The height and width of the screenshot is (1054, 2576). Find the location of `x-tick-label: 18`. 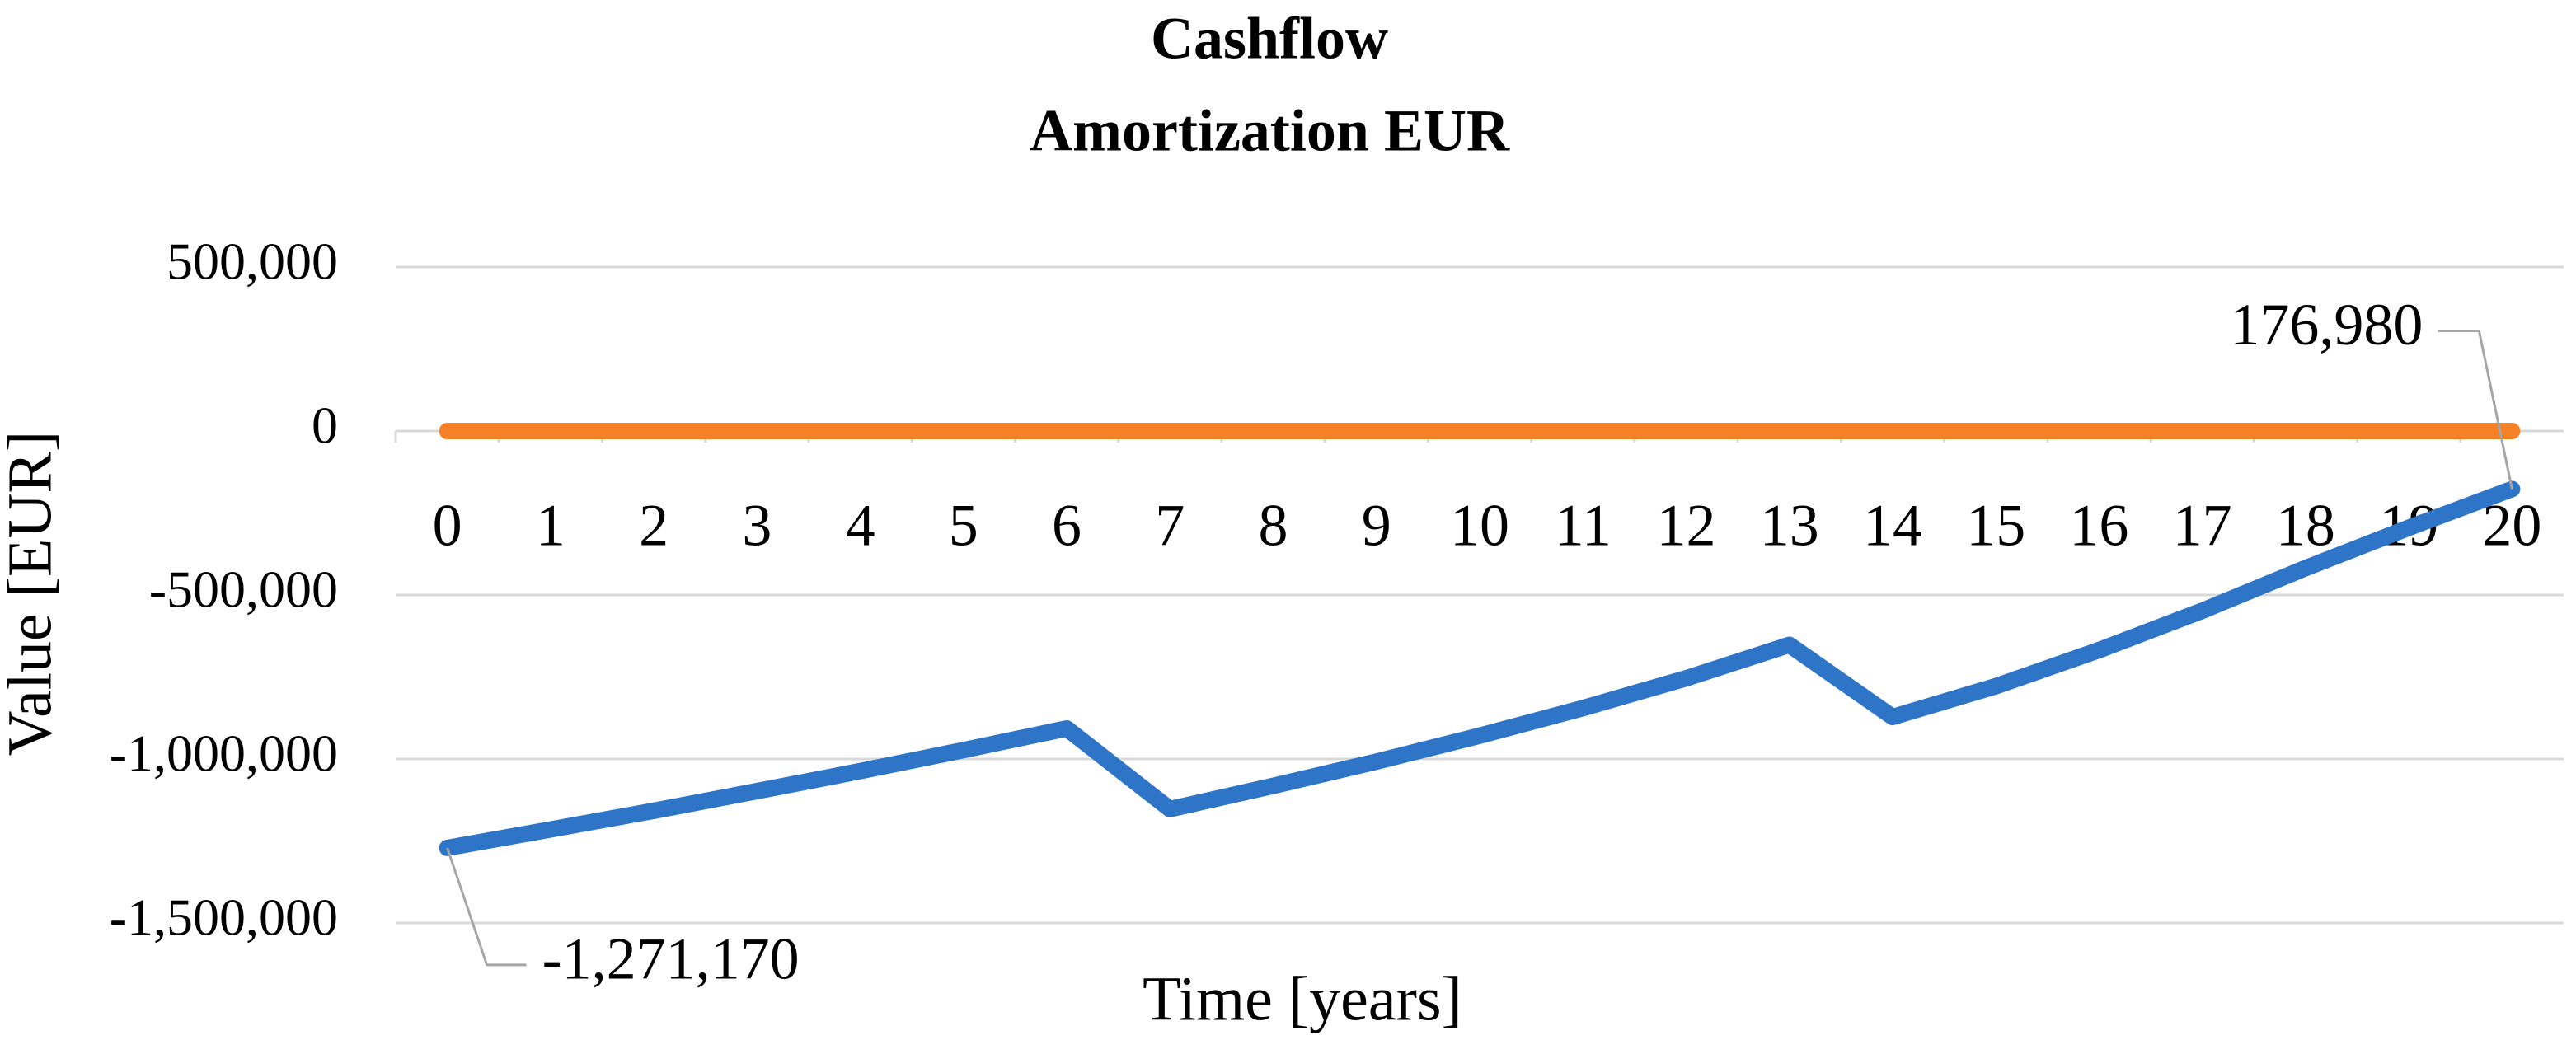

x-tick-label: 18 is located at coordinates (2305, 526).